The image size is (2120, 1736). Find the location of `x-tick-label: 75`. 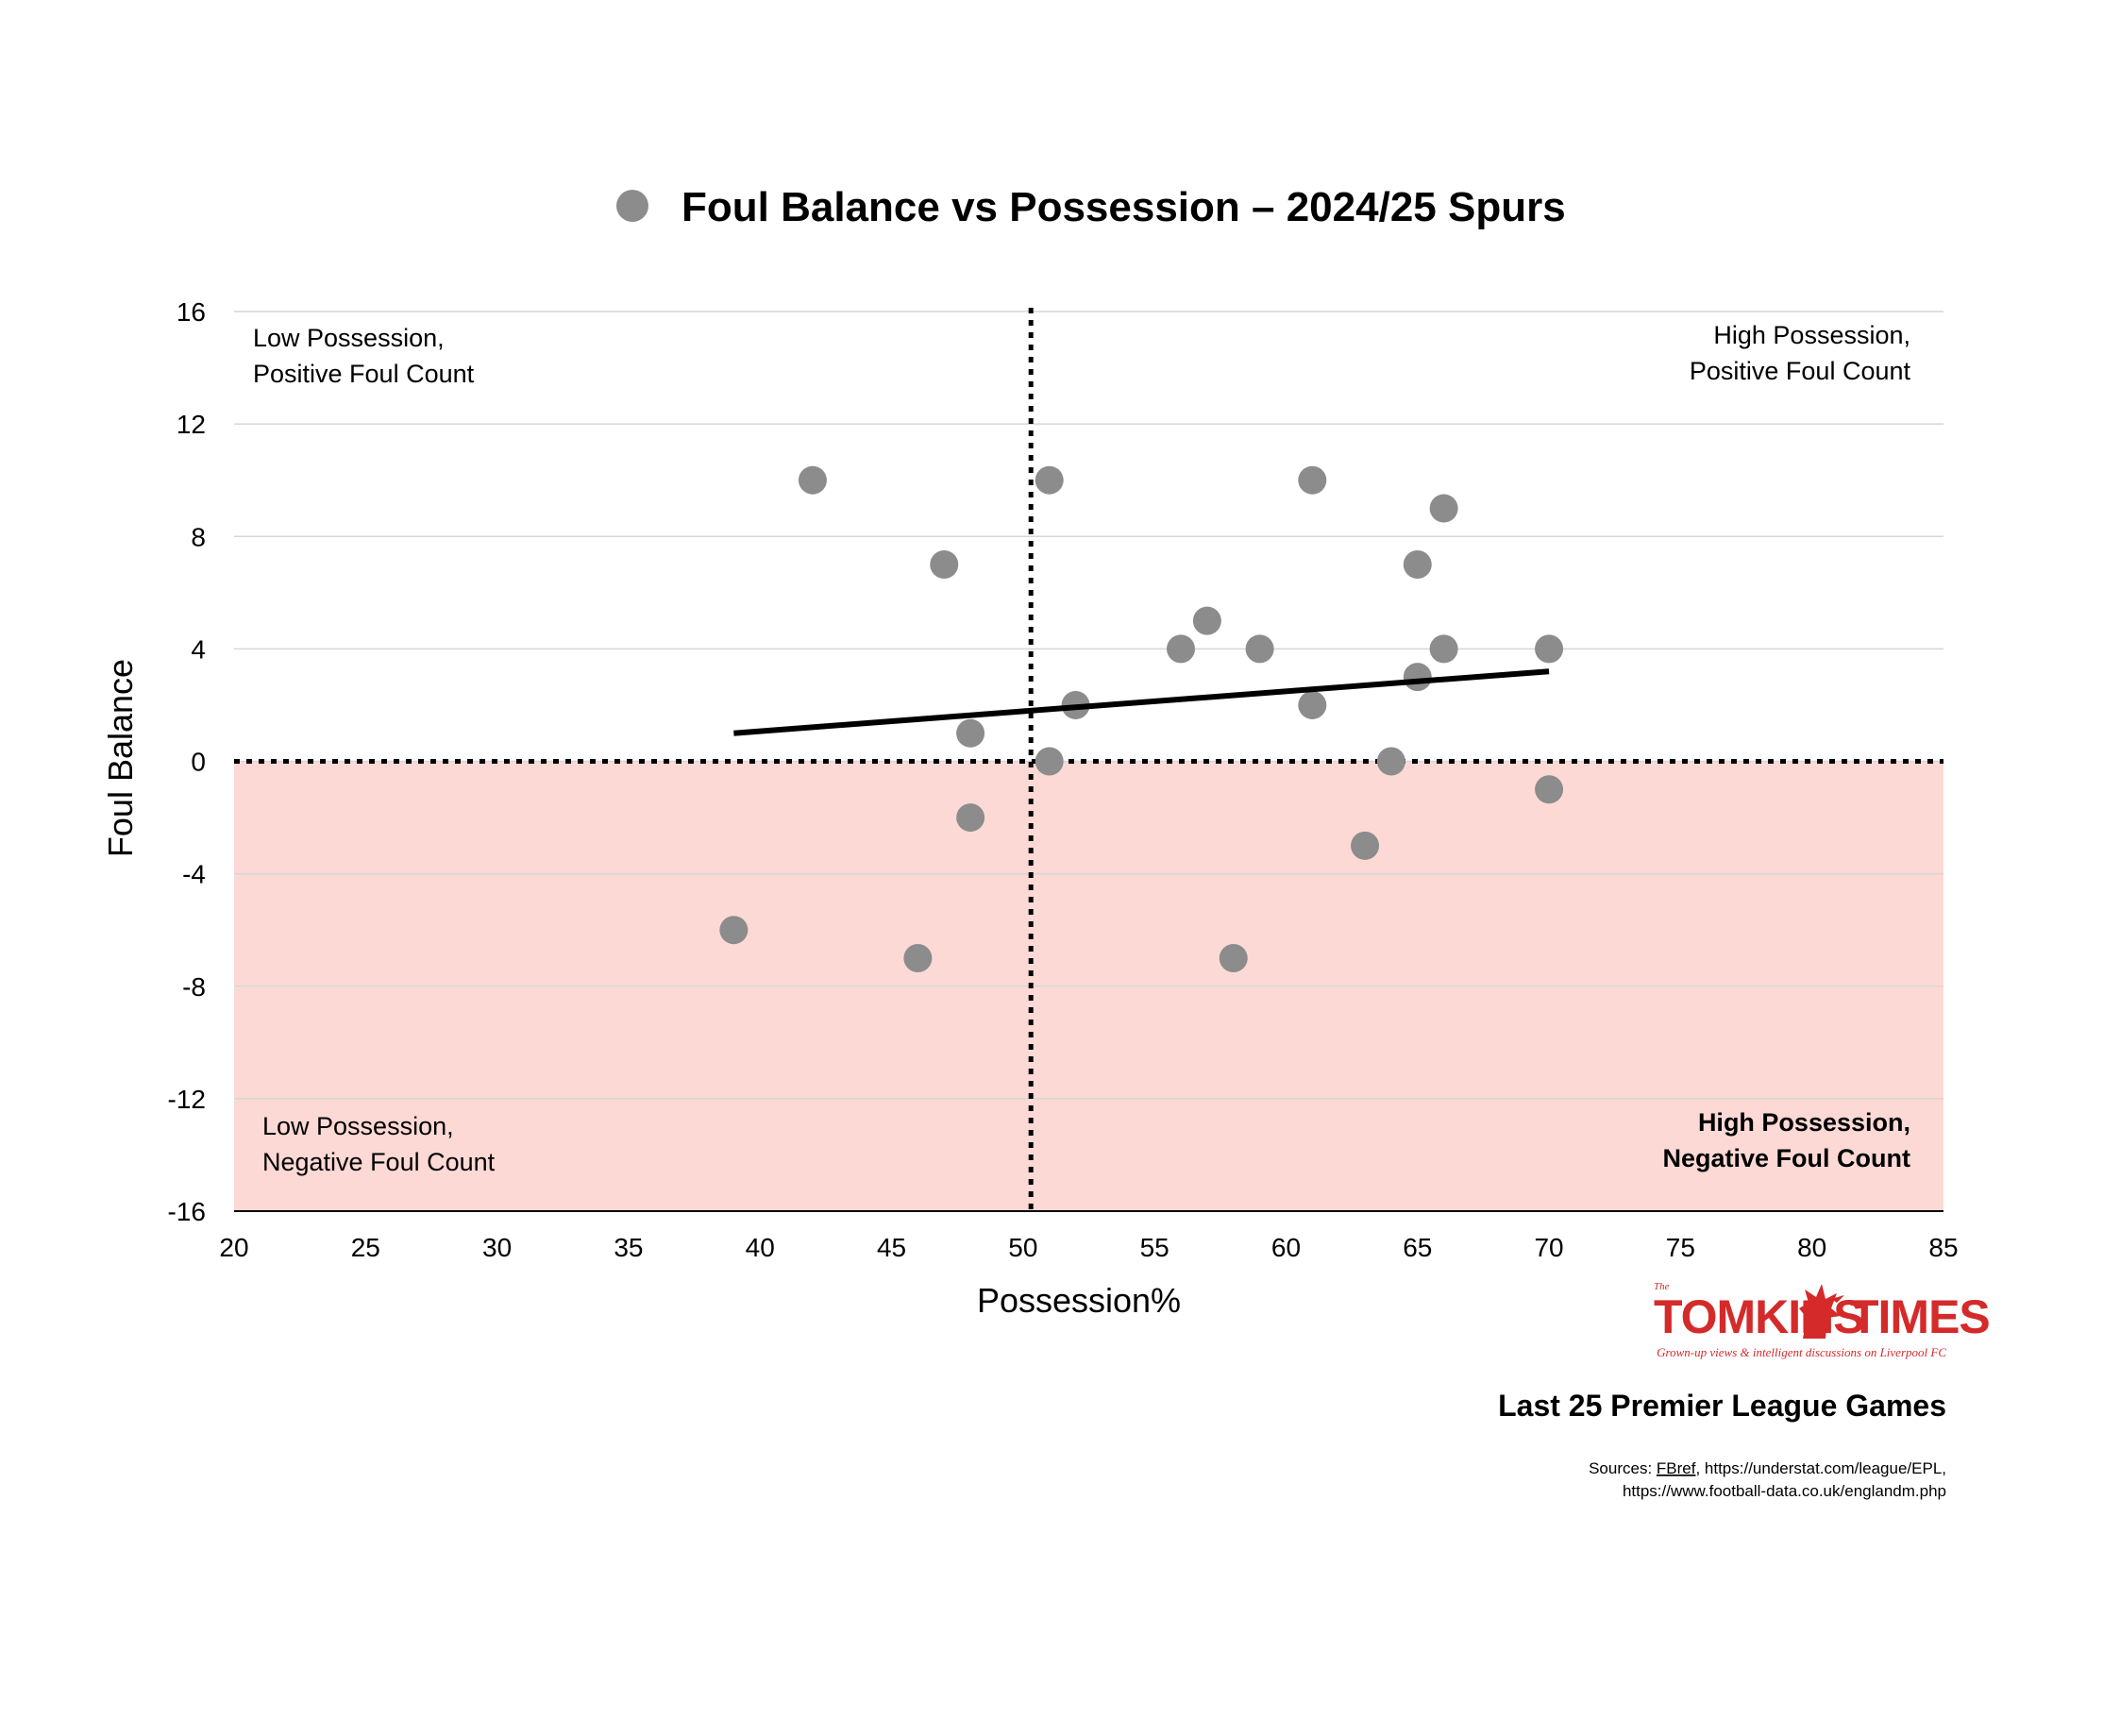

x-tick-label: 75 is located at coordinates (1680, 1248).